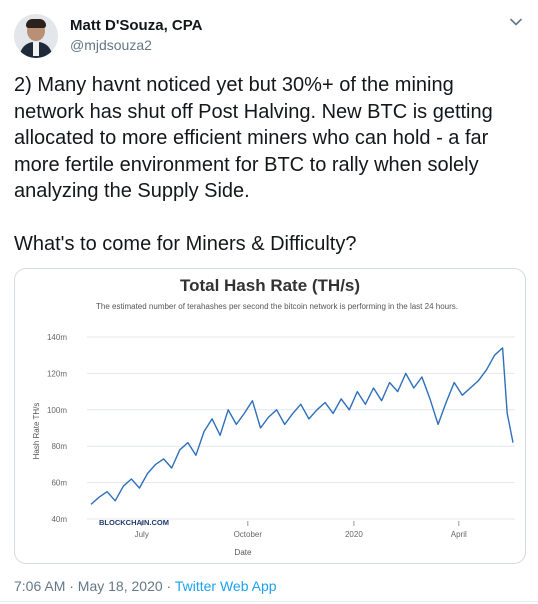 This screenshot has height=604, width=538. Describe the element at coordinates (36, 49) in the screenshot. I see `avatar-shirt-shape` at that location.